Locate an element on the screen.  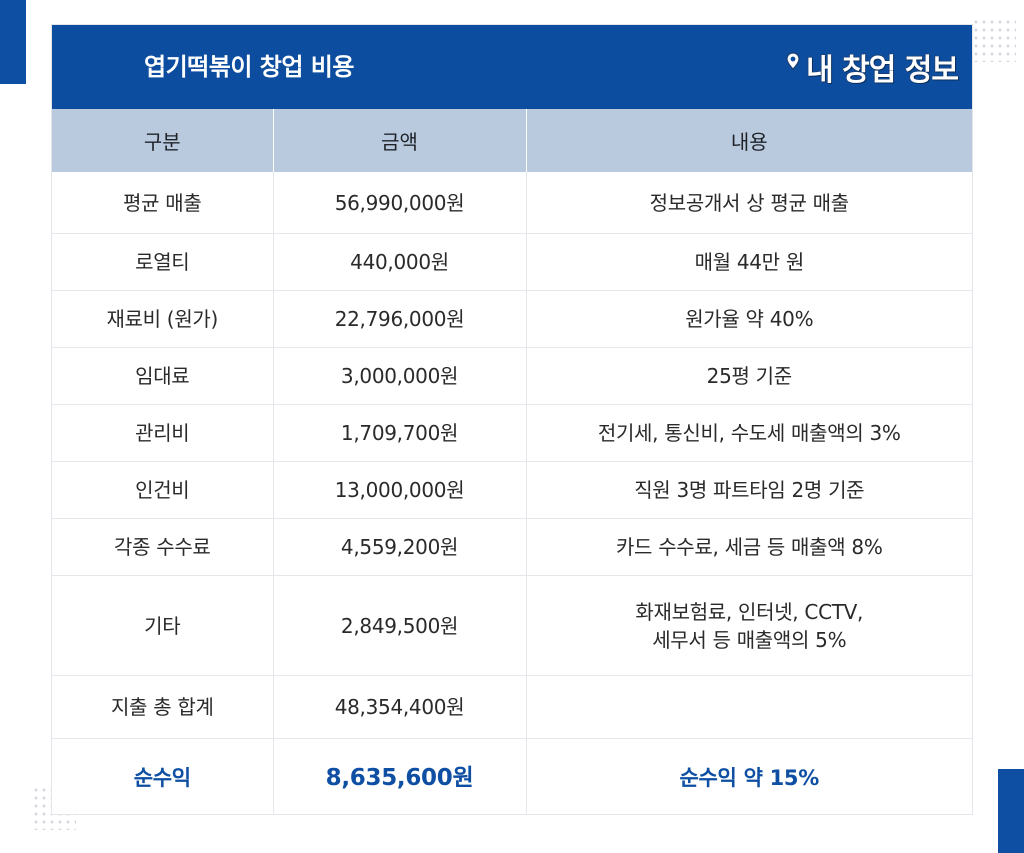
cell-note: 매월 44만 원 is located at coordinates (749, 262).